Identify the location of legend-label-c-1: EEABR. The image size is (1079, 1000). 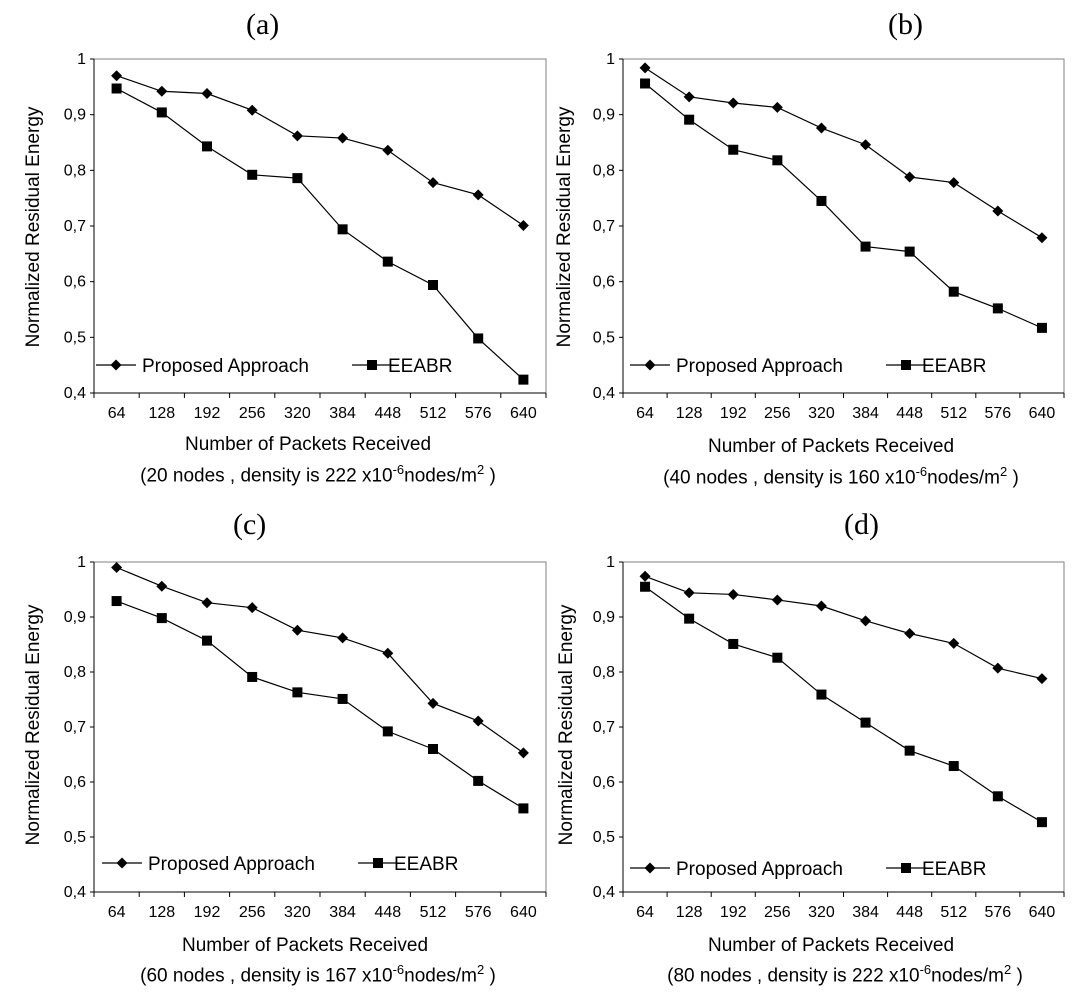
(426, 864).